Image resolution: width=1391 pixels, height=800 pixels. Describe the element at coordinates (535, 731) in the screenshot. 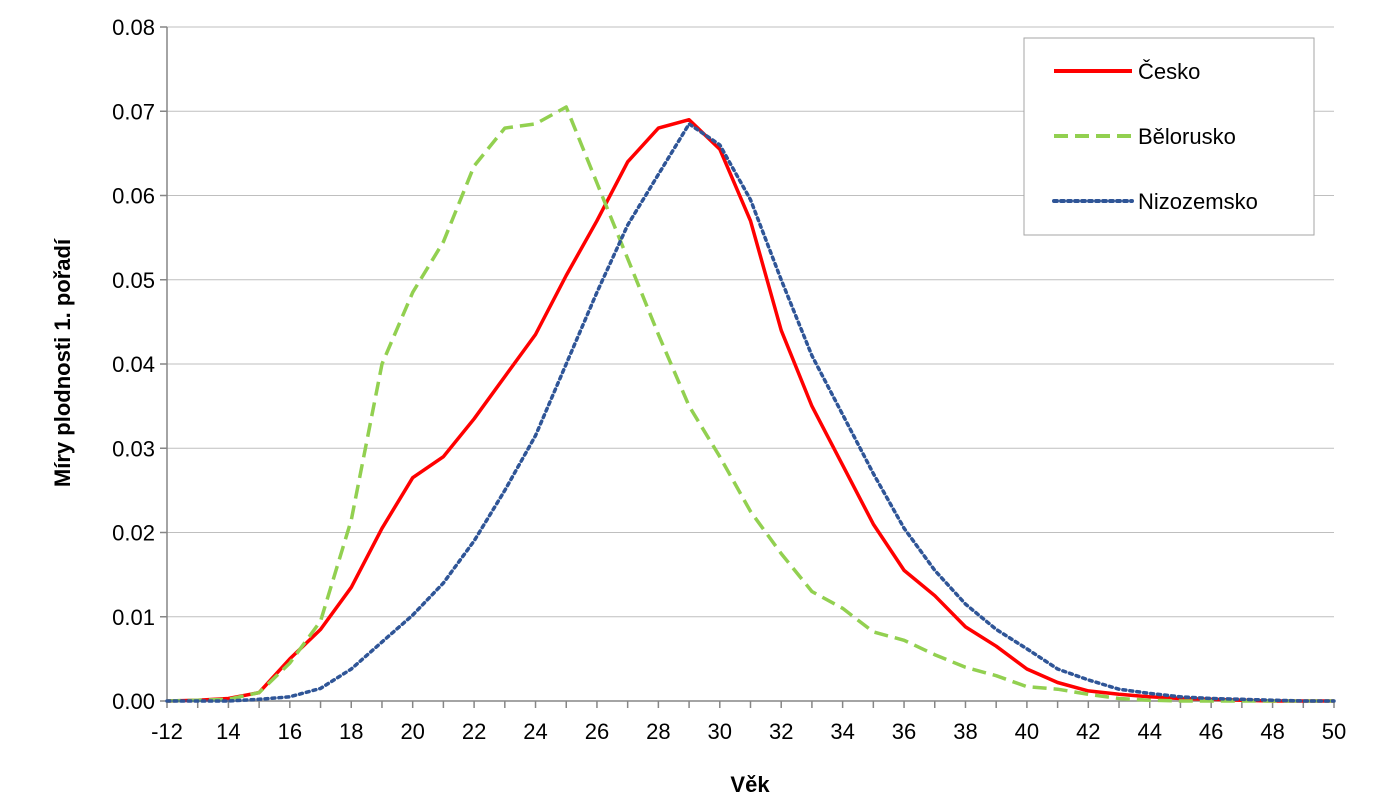

I see `x-tick-label: 24` at that location.